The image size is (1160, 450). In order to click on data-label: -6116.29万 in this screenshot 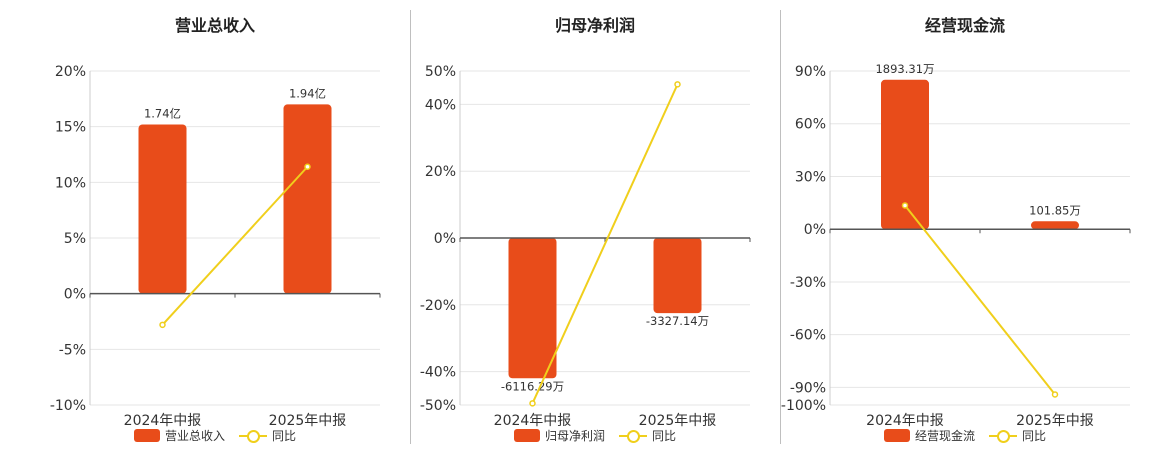, I will do `click(532, 386)`.